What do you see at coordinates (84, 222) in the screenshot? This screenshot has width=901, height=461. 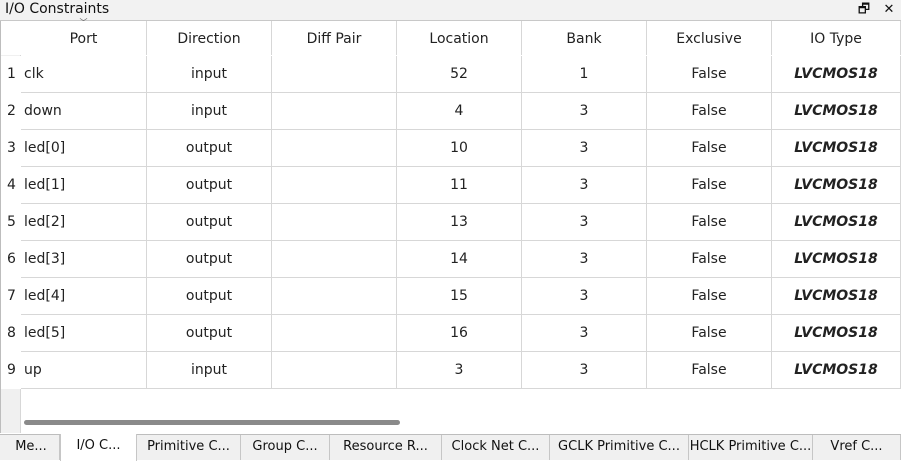 I see `cell-port: led[2]` at bounding box center [84, 222].